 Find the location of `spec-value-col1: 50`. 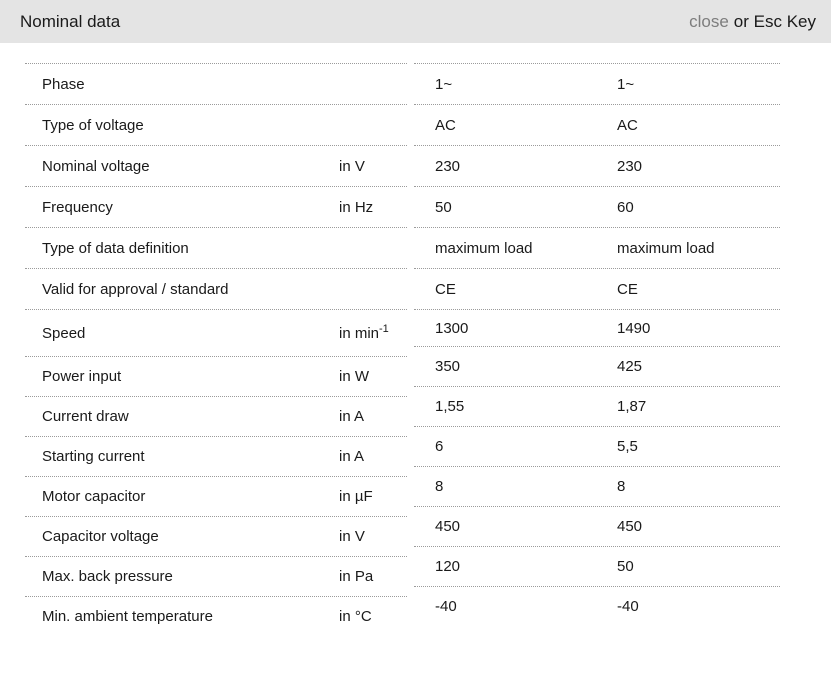

spec-value-col1: 50 is located at coordinates (443, 207).